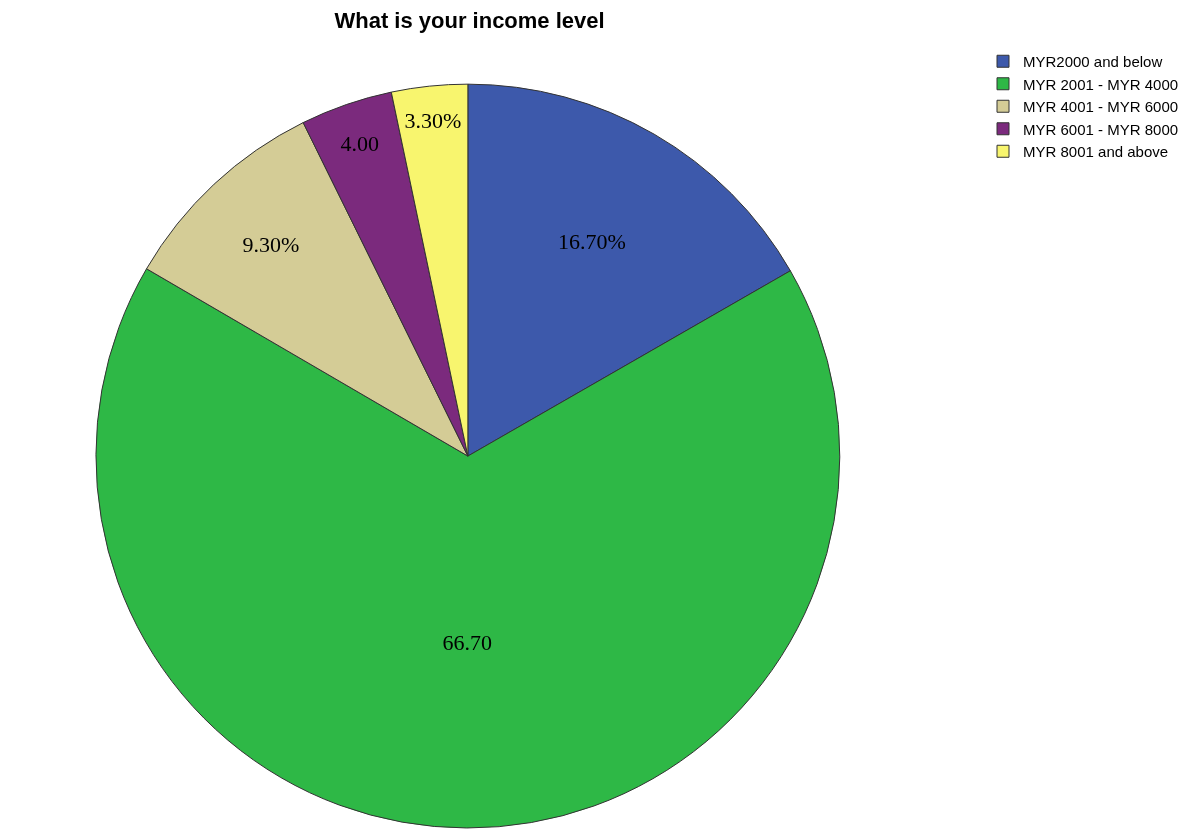 This screenshot has width=1204, height=833. Describe the element at coordinates (1093, 62) in the screenshot. I see `legend-label: MYR2000 and below` at that location.